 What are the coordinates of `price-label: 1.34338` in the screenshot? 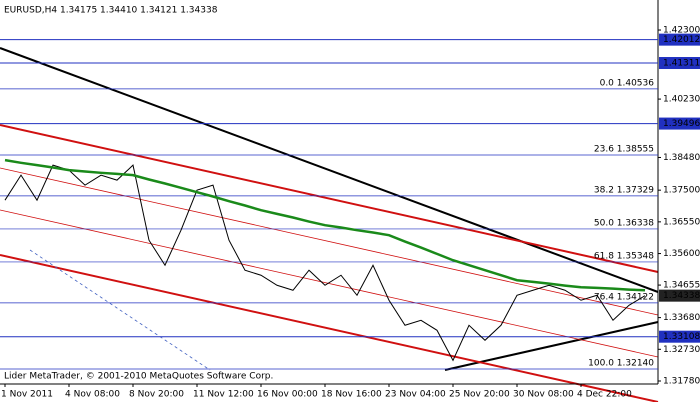 It's located at (681, 296).